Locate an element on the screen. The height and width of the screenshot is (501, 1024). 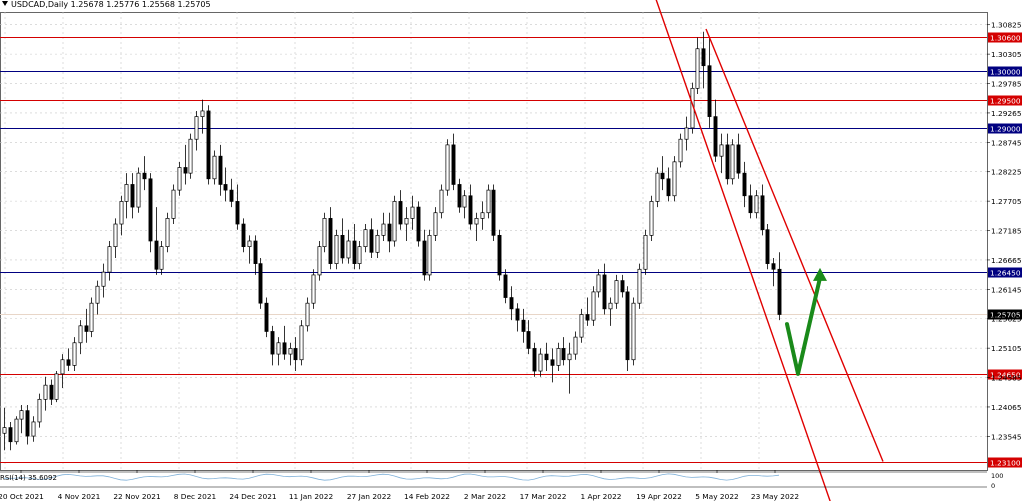
y-tick-label: 1.29265 is located at coordinates (1006, 113).